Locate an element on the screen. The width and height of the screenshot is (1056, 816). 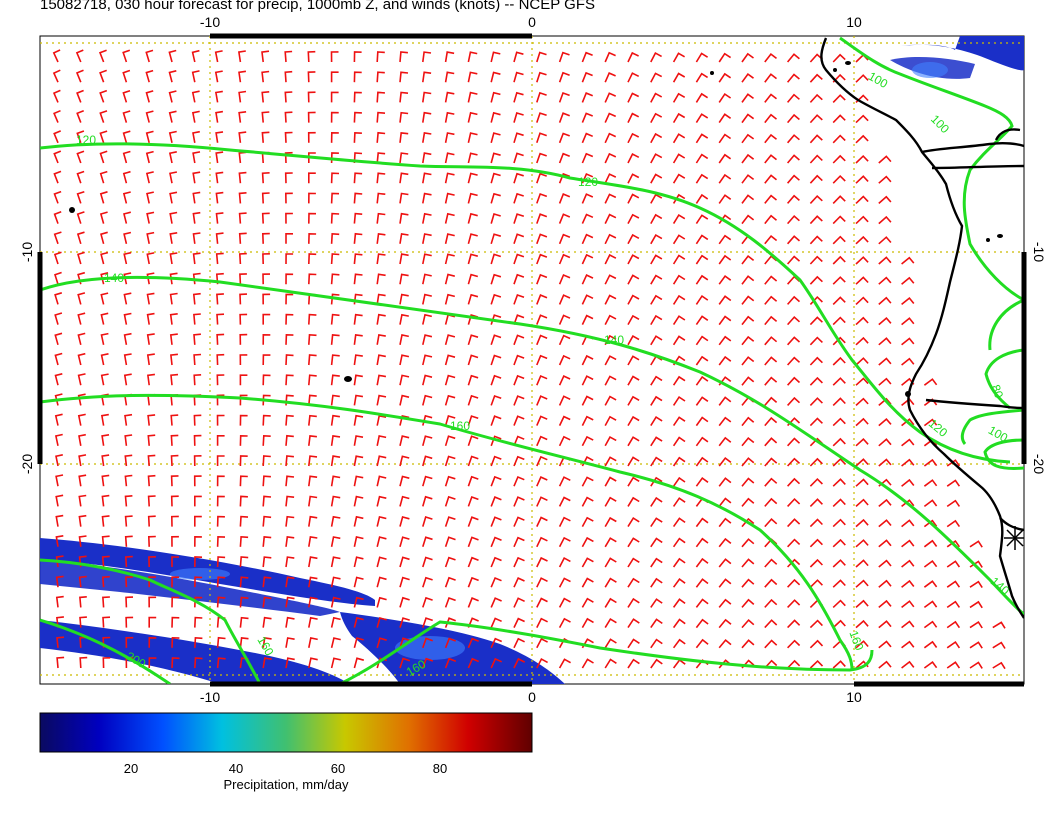
asterisk-marker-icon is located at coordinates (1014, 538).